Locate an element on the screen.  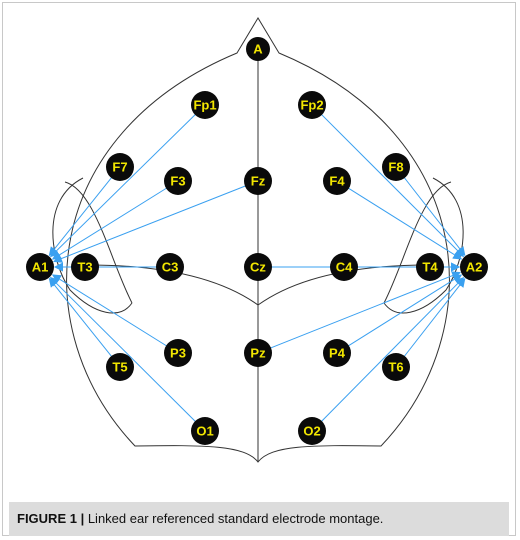
electrode-a1-dot is located at coordinates (40, 267).